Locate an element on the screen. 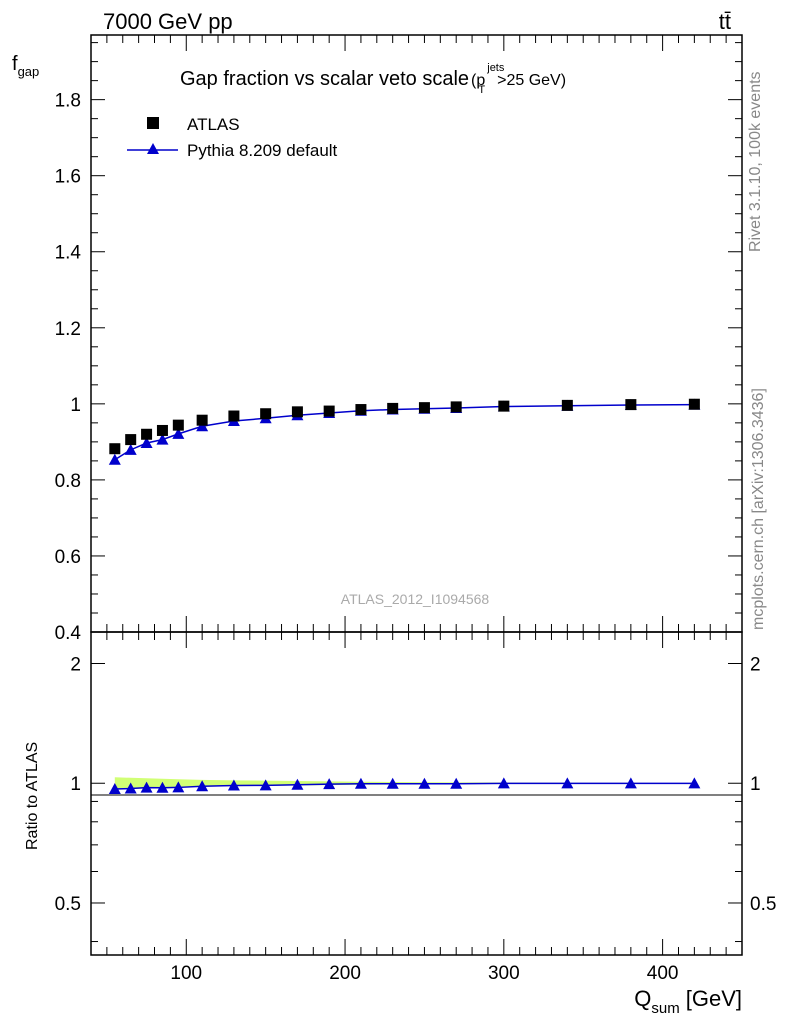 The height and width of the screenshot is (1024, 786). x-tick-label: 400 is located at coordinates (663, 973).